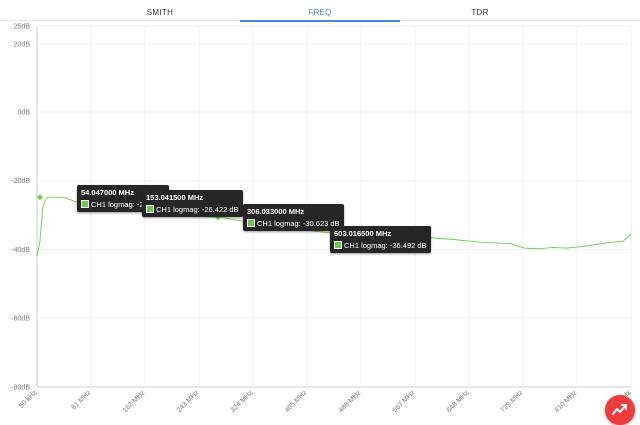 The width and height of the screenshot is (640, 425). Describe the element at coordinates (160, 12) in the screenshot. I see `tab-smith: SMITH` at that location.